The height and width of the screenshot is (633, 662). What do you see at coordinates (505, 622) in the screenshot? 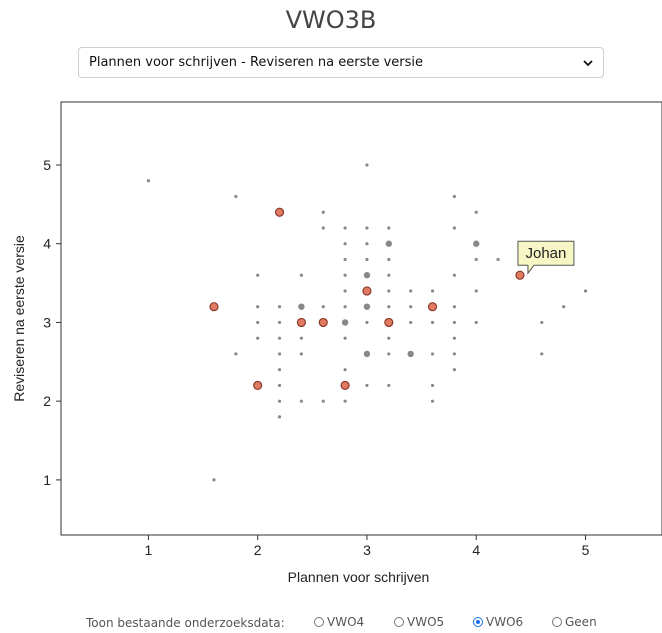
I see `radio-vwo6-label: VWO6` at bounding box center [505, 622].